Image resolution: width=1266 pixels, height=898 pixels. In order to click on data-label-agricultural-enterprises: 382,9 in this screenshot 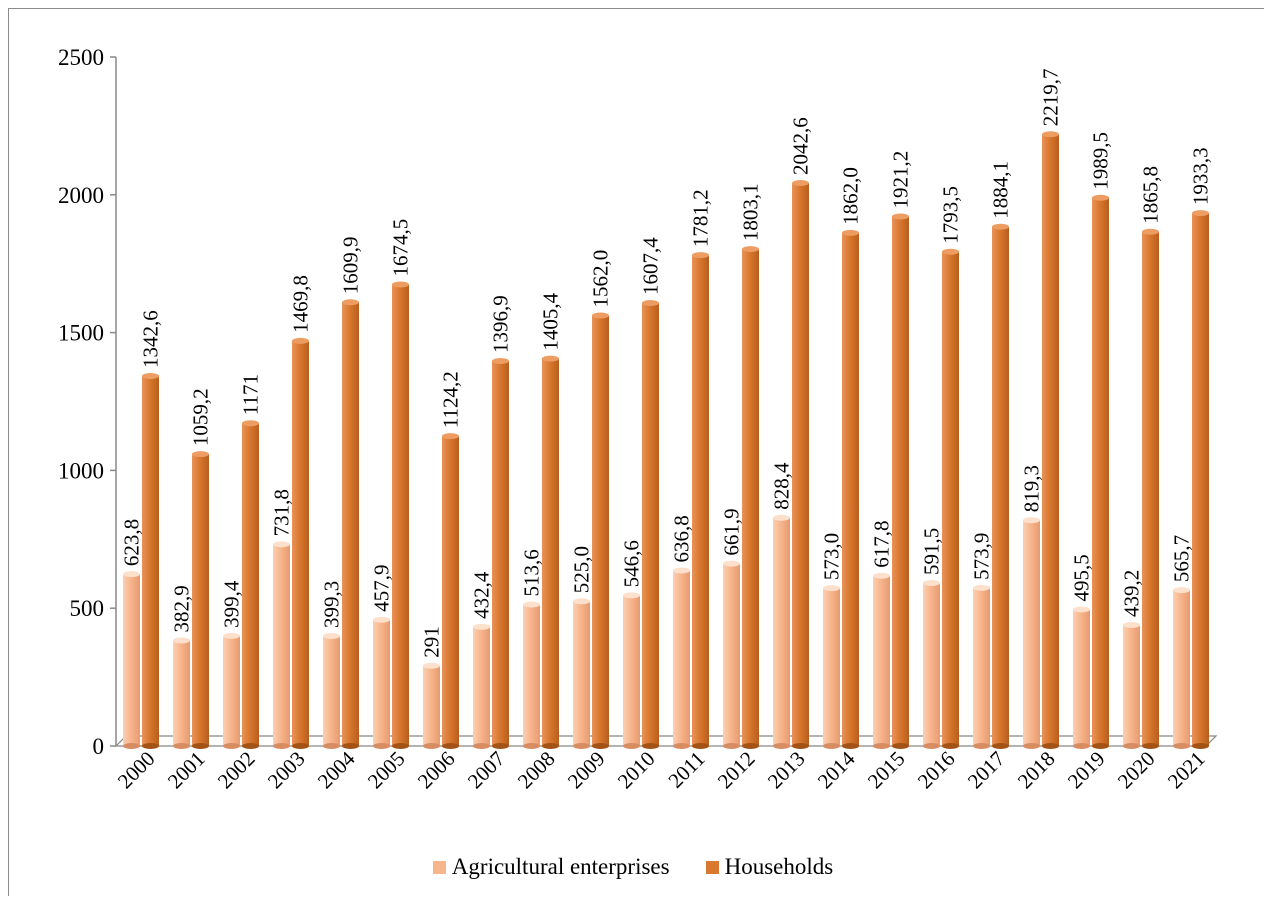, I will do `click(182, 608)`.